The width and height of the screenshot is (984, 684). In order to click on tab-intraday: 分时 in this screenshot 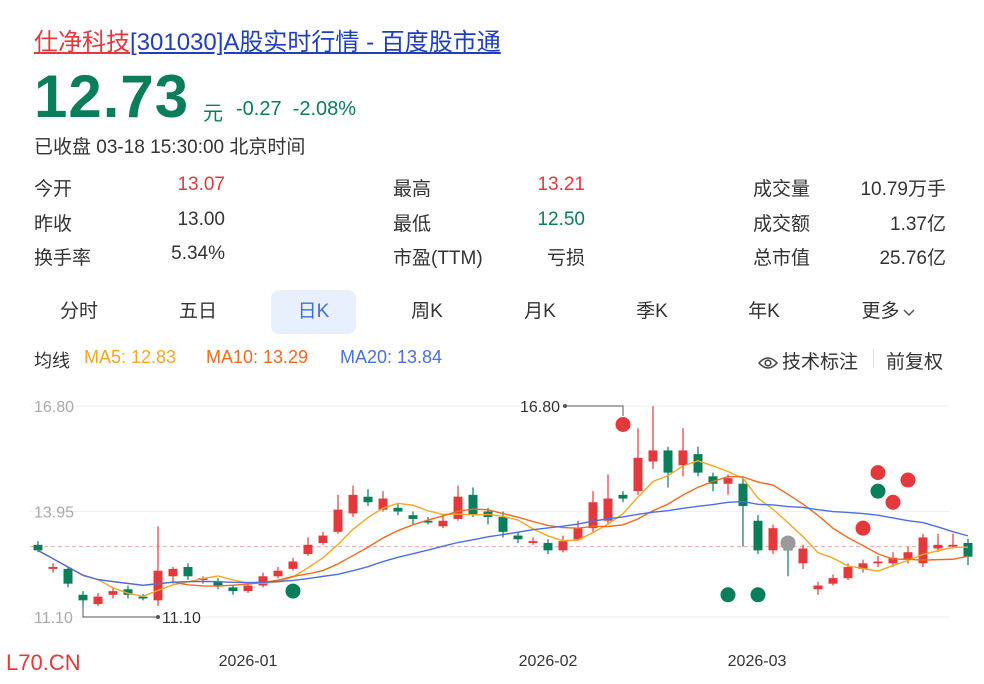, I will do `click(78, 311)`.